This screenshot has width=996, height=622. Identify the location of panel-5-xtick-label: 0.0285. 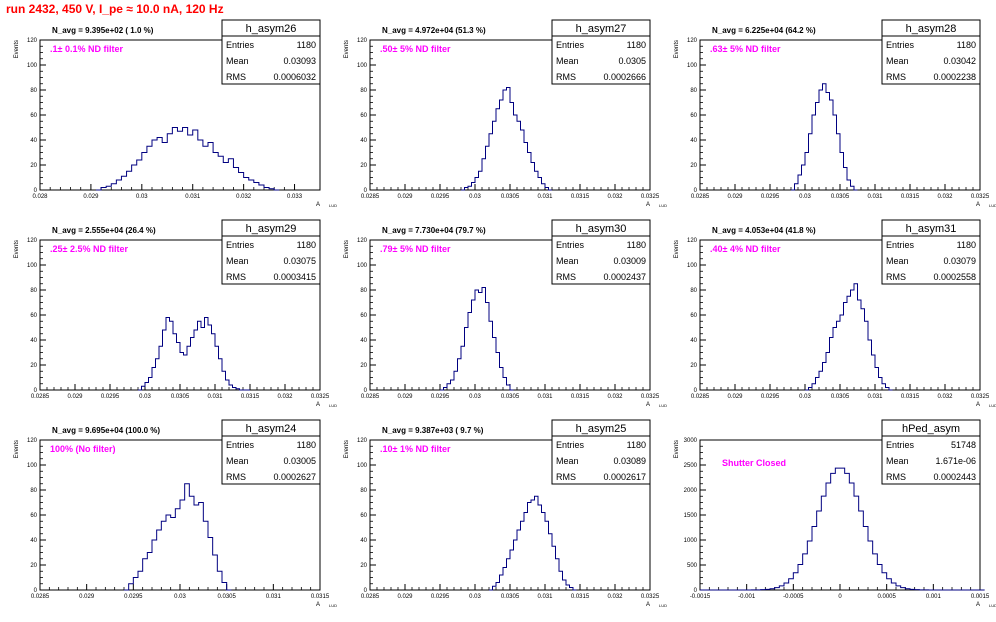
(370, 397).